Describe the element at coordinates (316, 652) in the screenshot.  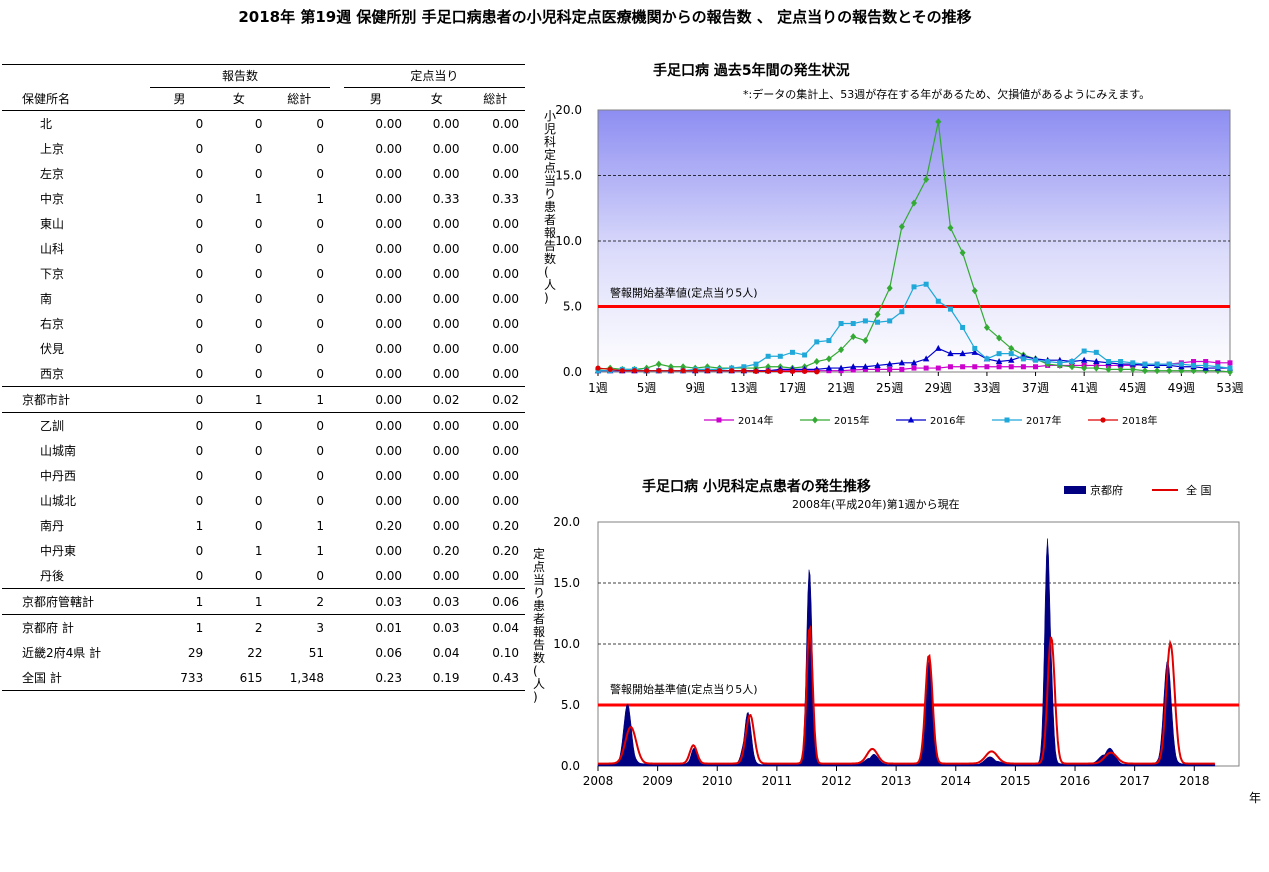
I see `row-value: 51` at that location.